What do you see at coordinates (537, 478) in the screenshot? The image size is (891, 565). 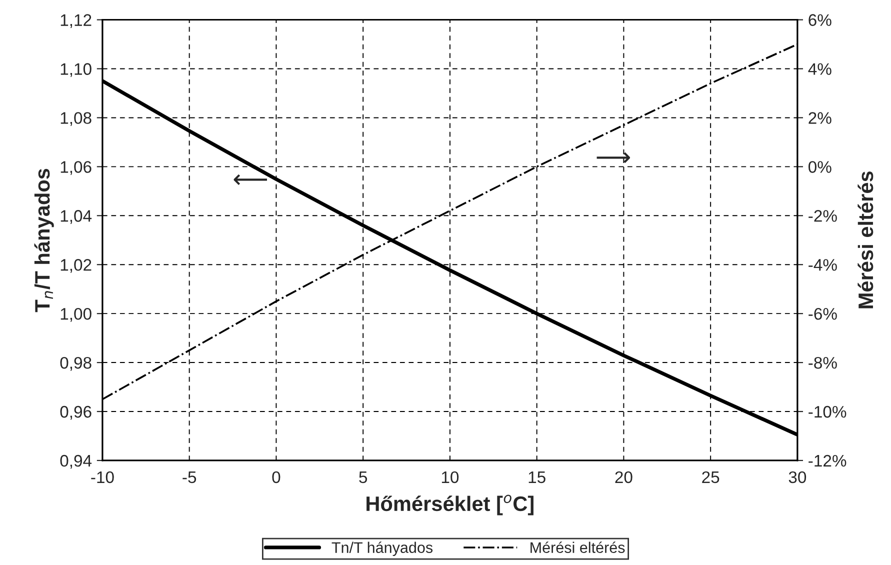 I see `x-tick-label: 15` at bounding box center [537, 478].